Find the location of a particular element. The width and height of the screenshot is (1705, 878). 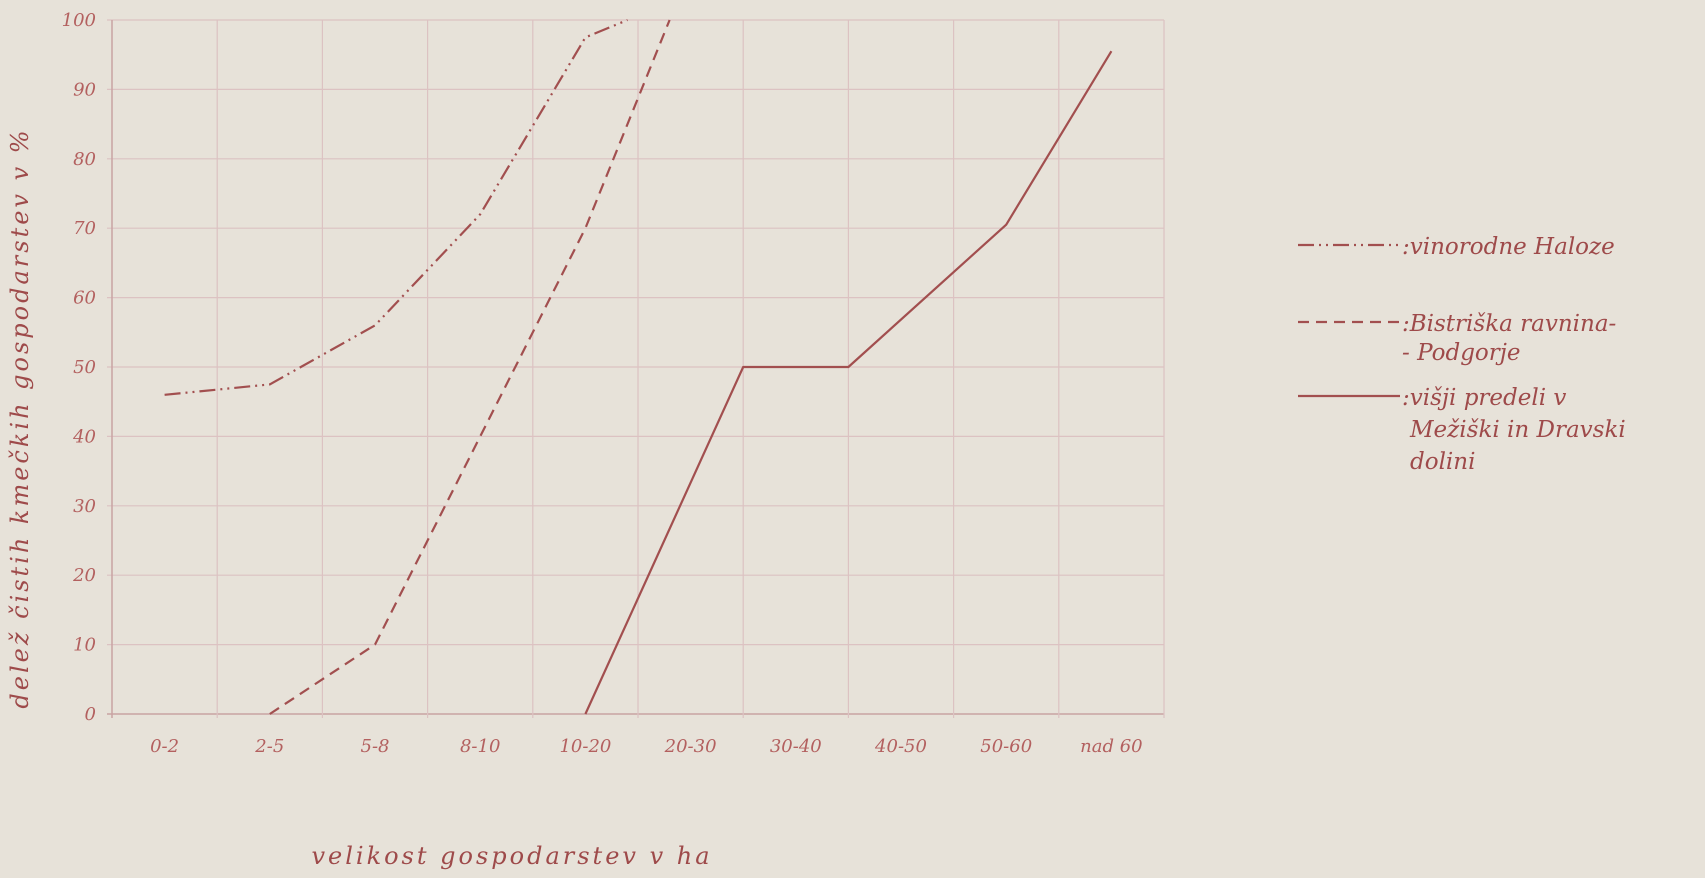

y-tick-label: 10 is located at coordinates (84, 645).